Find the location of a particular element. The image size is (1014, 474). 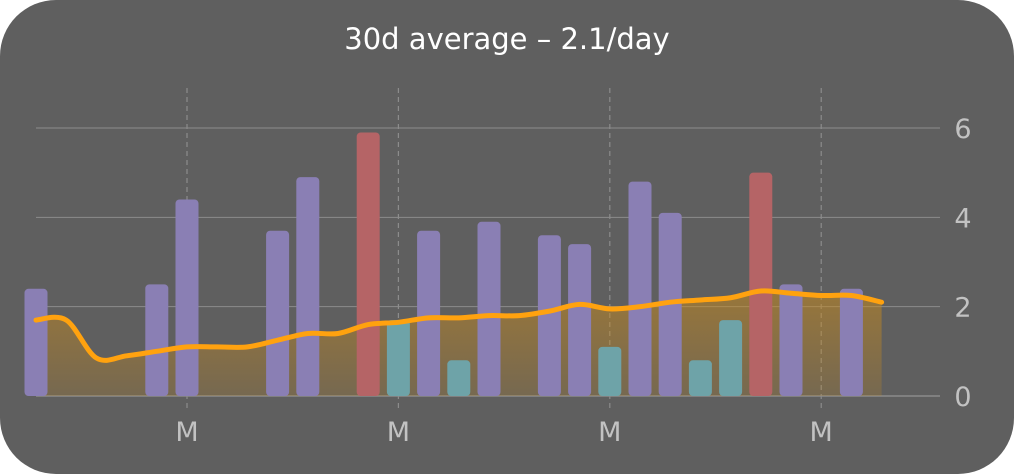

chart-title: 30d average – 2.1/day is located at coordinates (507, 39).